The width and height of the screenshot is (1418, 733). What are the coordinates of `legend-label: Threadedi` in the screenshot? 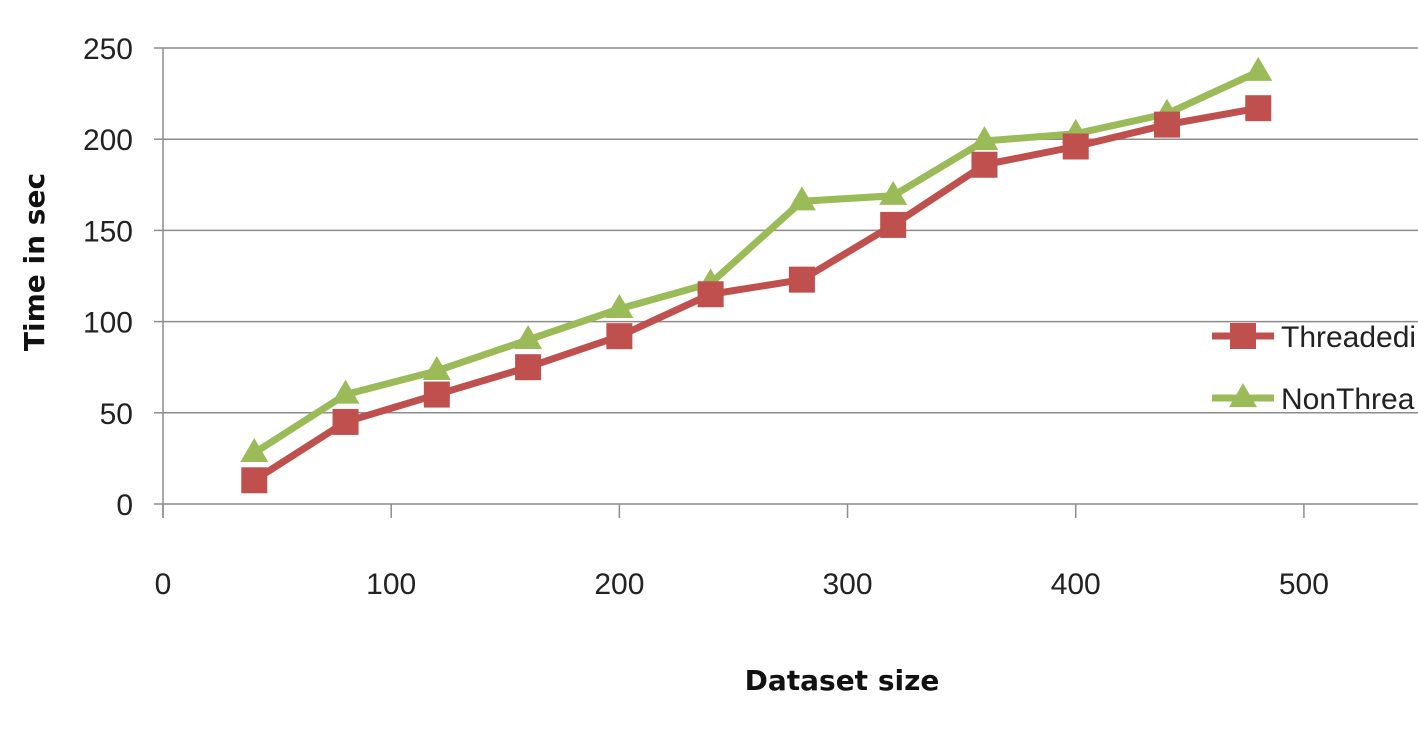 It's located at (1348, 337).